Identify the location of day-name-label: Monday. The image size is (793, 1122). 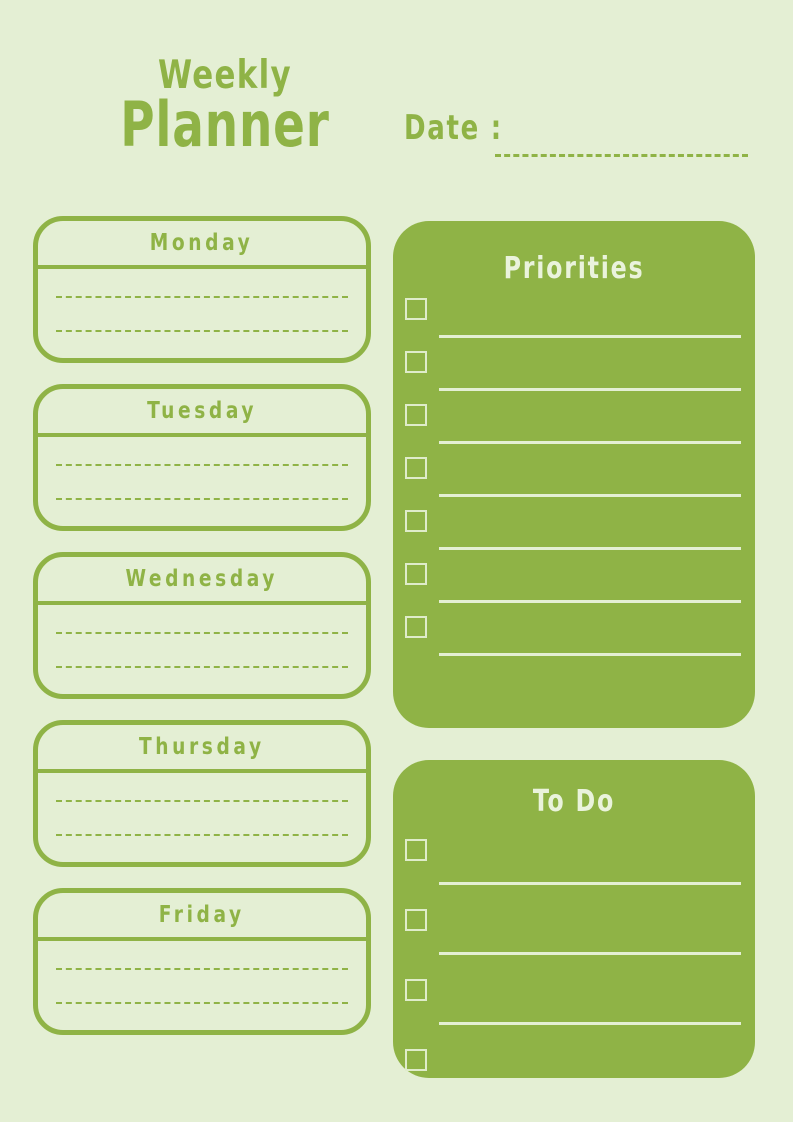
(202, 243).